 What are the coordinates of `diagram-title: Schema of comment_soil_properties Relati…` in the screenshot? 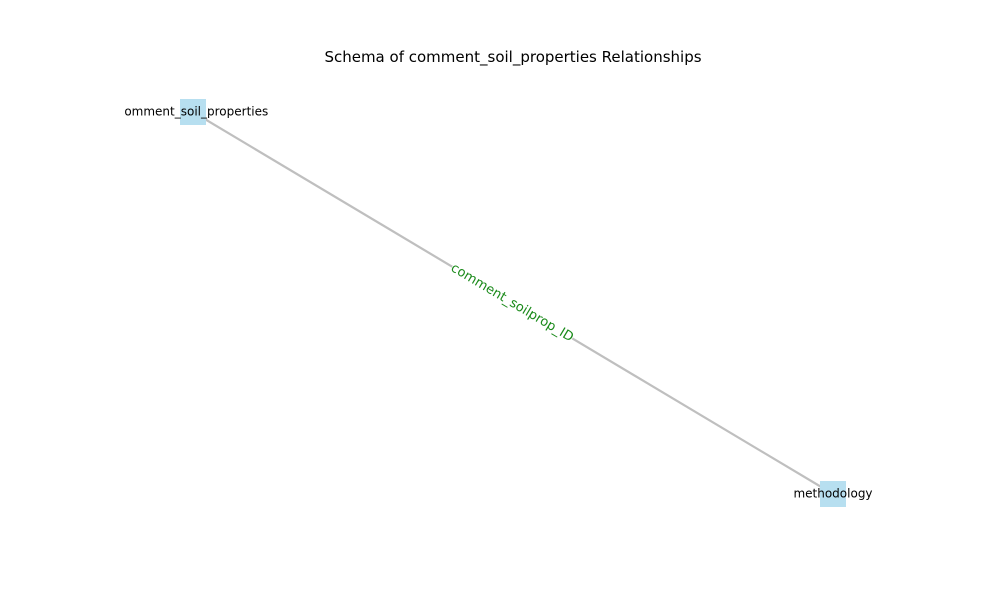 It's located at (513, 57).